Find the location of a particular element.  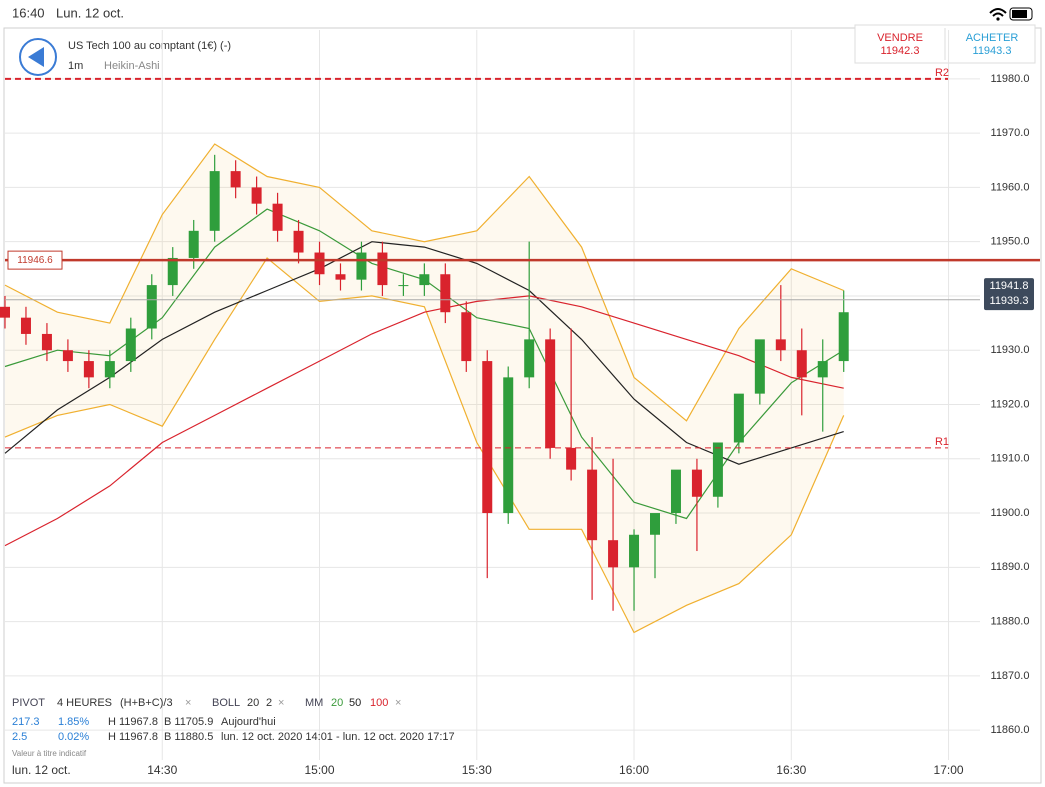

disclaimer: Valeur à titre indicatif is located at coordinates (49, 753).